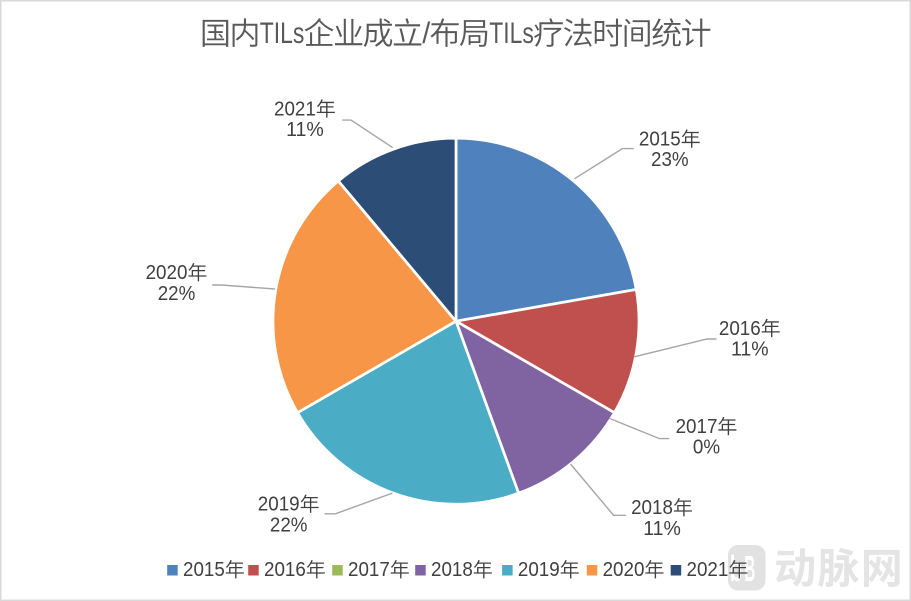 The image size is (911, 601). Describe the element at coordinates (670, 160) in the screenshot. I see `svg-text: 23%` at that location.